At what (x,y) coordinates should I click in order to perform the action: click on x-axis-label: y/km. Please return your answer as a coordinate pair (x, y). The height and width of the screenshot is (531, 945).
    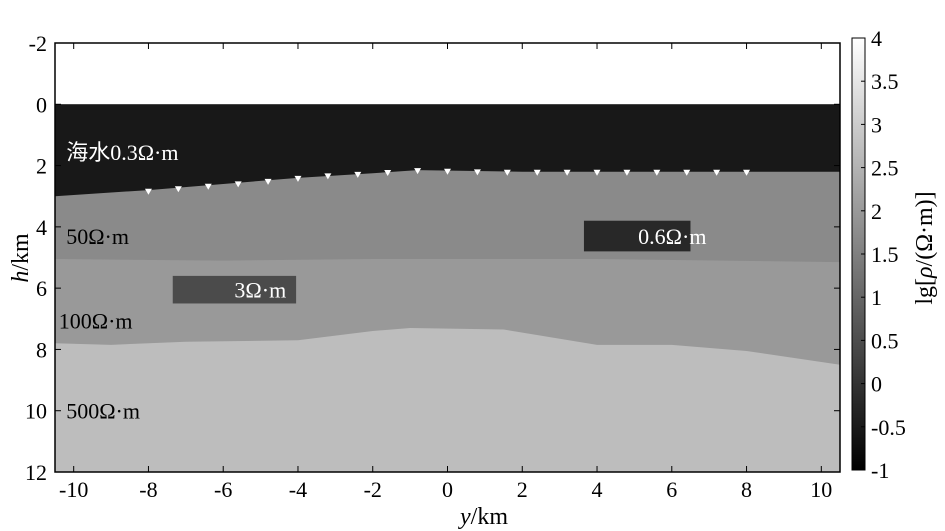
    Looking at the image, I should click on (483, 517).